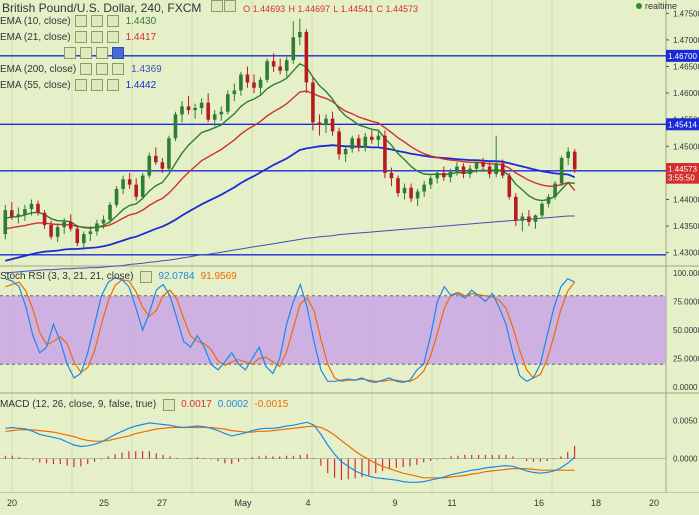 This screenshot has height=515, width=699. What do you see at coordinates (686, 359) in the screenshot?
I see `stoch-tick-label: 25.0000` at bounding box center [686, 359].